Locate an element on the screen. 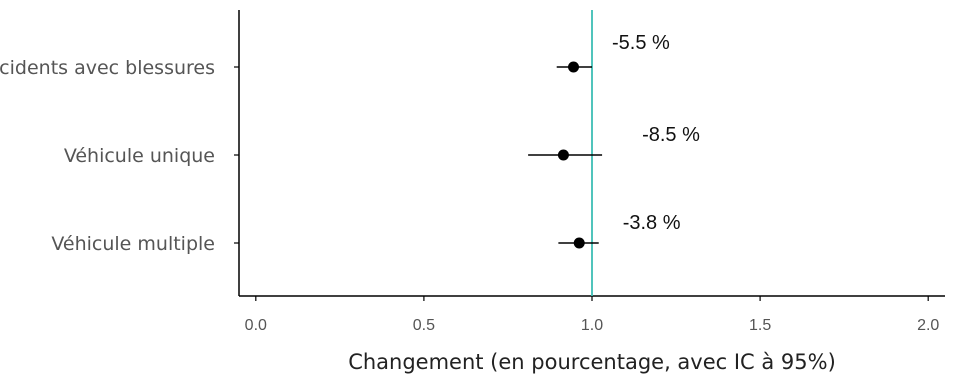 This screenshot has height=376, width=955. data-label: -3.8 % is located at coordinates (652, 223).